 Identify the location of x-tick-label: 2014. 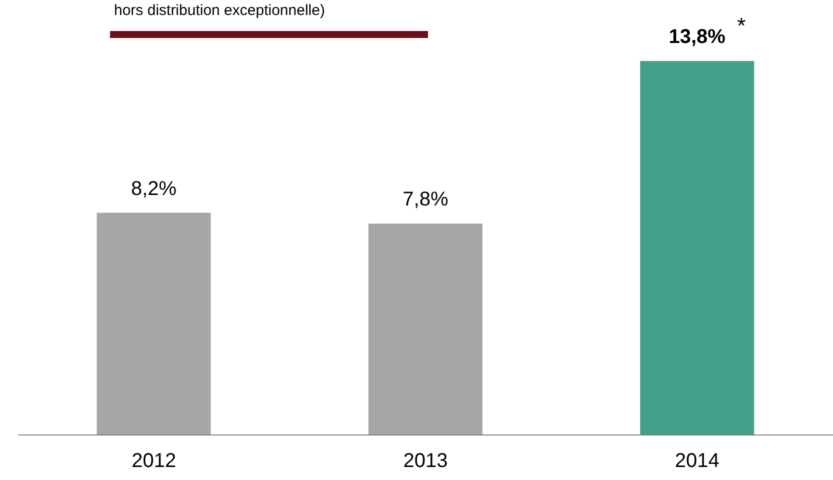
(697, 461).